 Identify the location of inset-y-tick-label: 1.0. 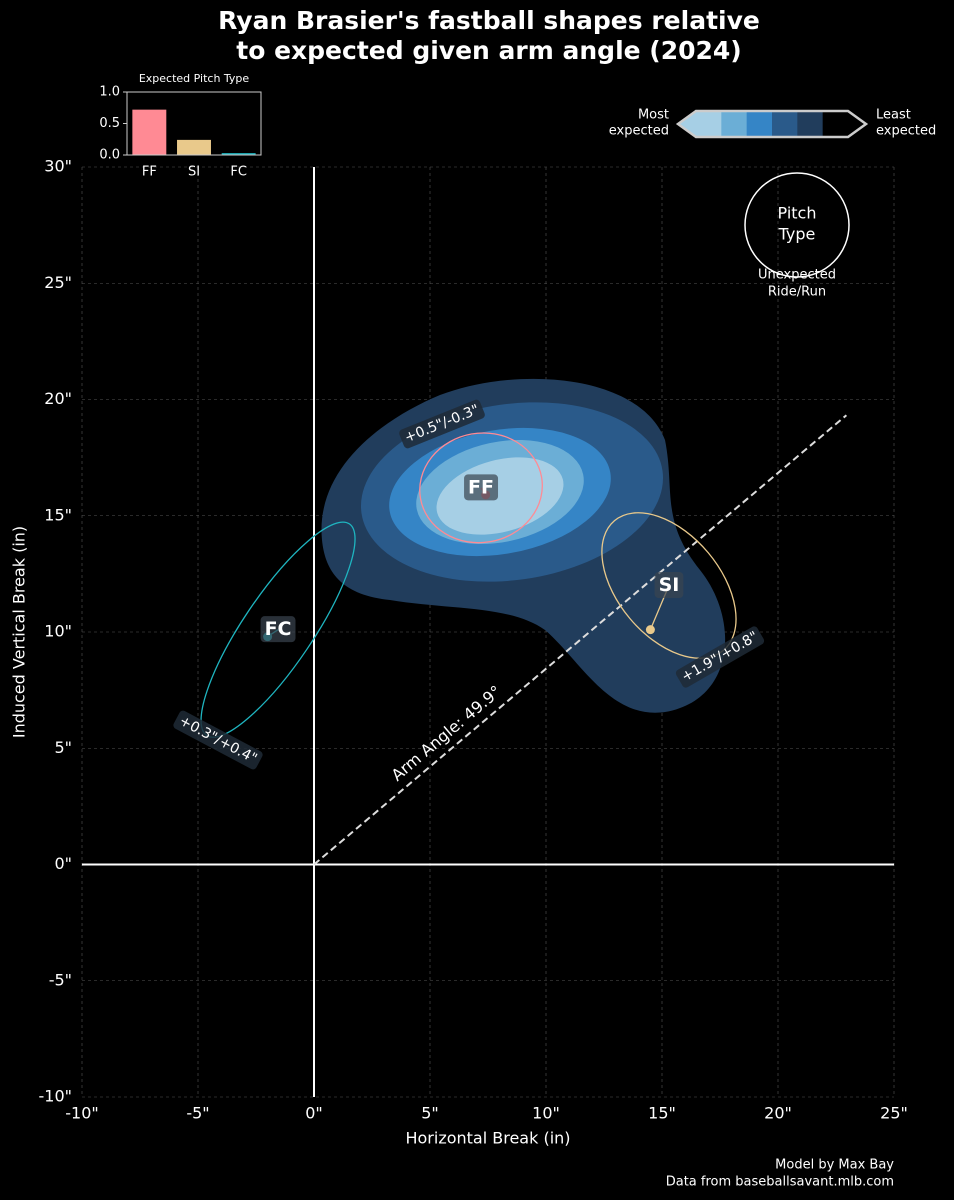
(109, 92).